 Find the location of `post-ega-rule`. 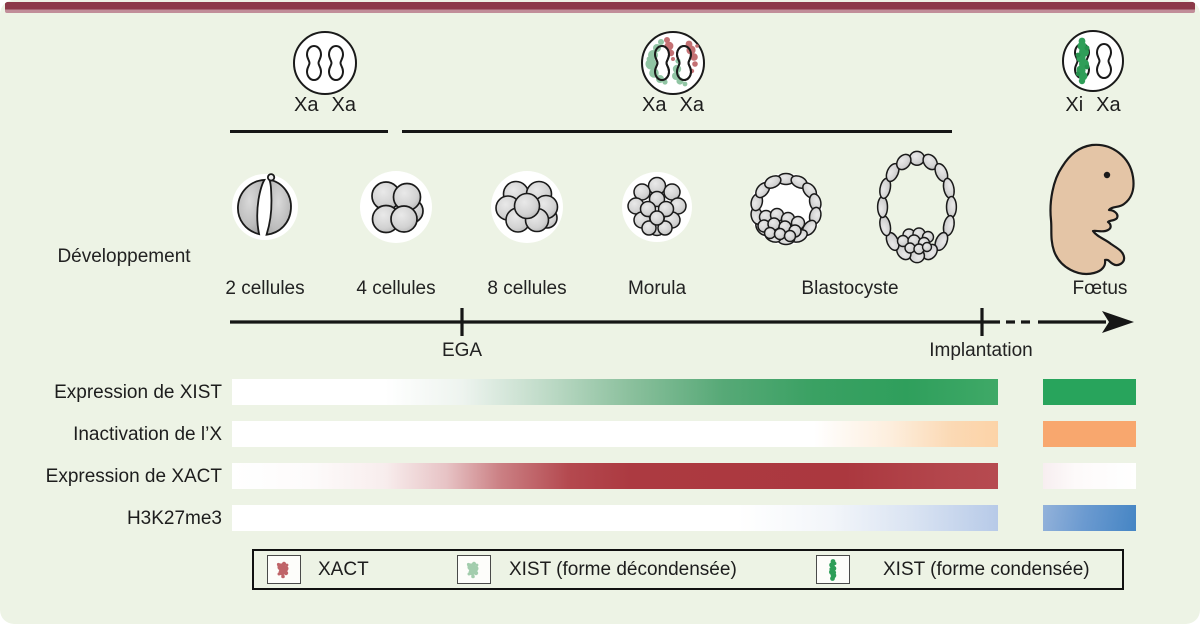

post-ega-rule is located at coordinates (677, 131).